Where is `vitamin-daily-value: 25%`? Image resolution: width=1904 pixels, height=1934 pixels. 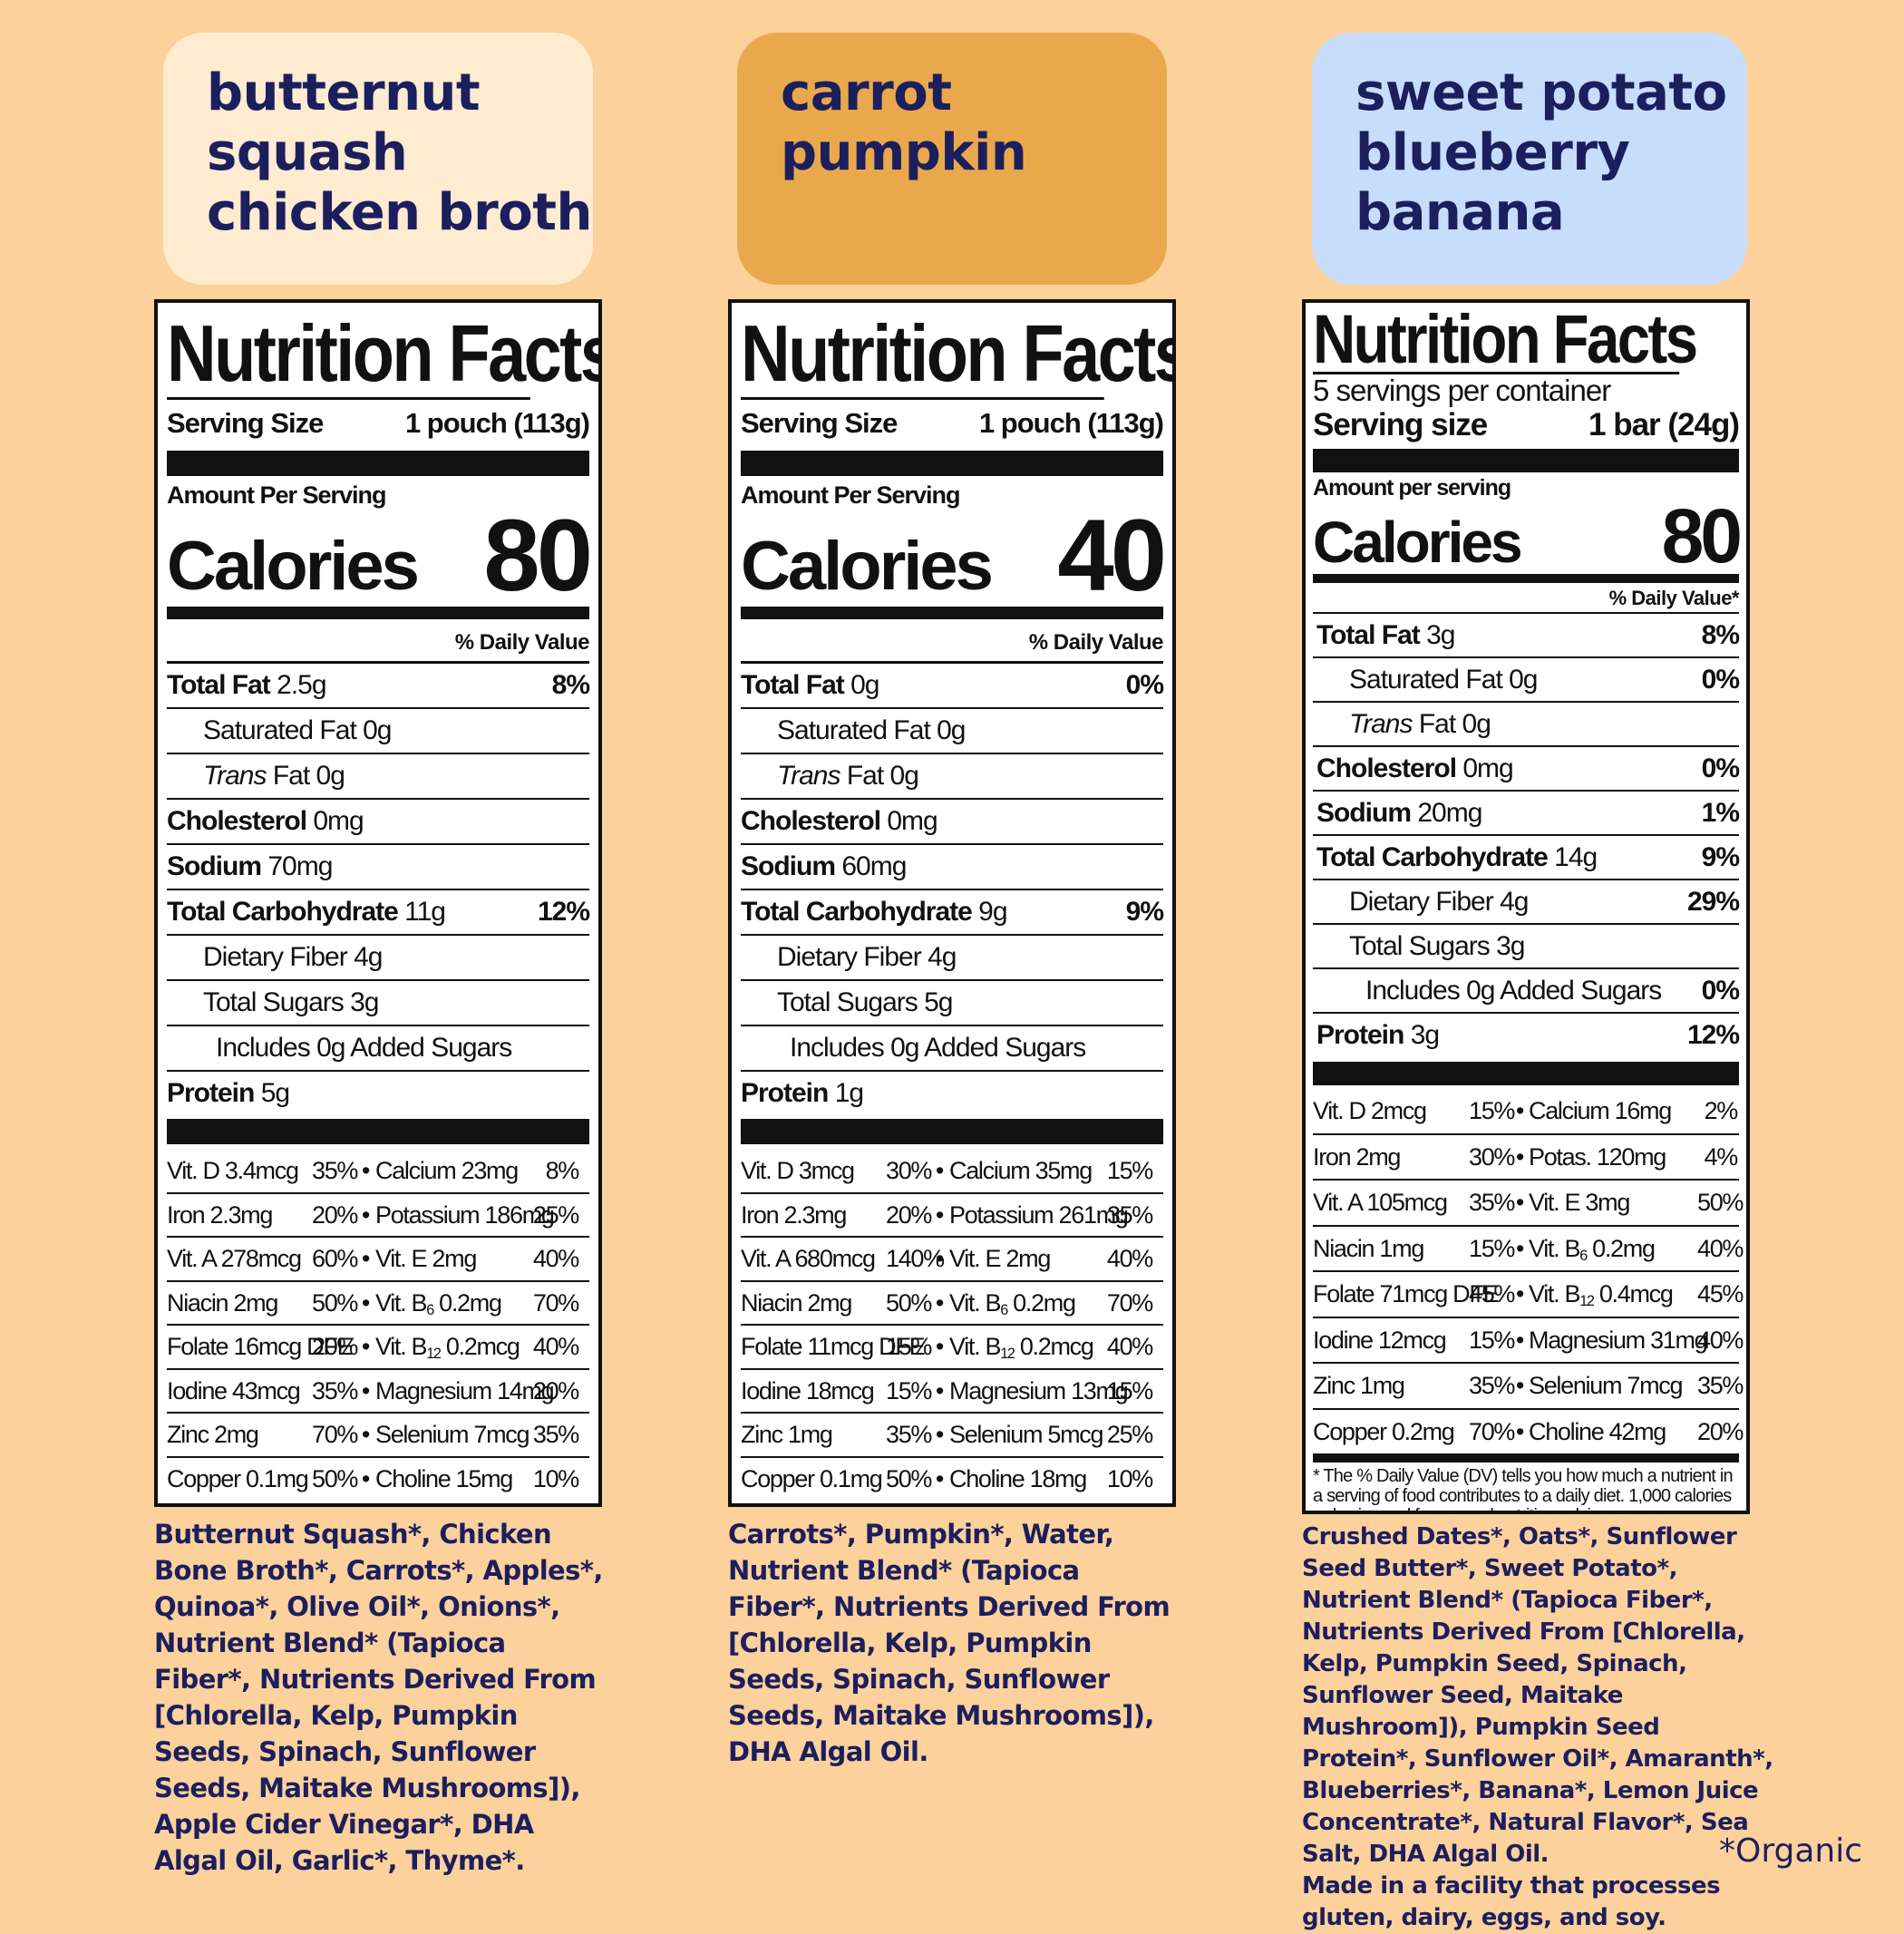
vitamin-daily-value: 25% is located at coordinates (555, 1214).